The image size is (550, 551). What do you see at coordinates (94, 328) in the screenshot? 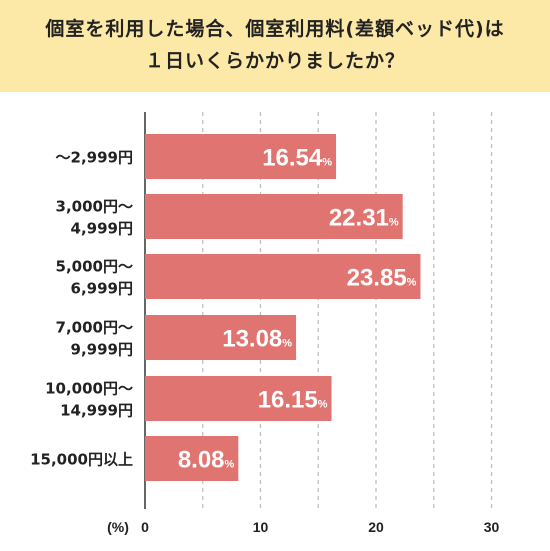
I see `category-label-line: 7,000円～` at bounding box center [94, 328].